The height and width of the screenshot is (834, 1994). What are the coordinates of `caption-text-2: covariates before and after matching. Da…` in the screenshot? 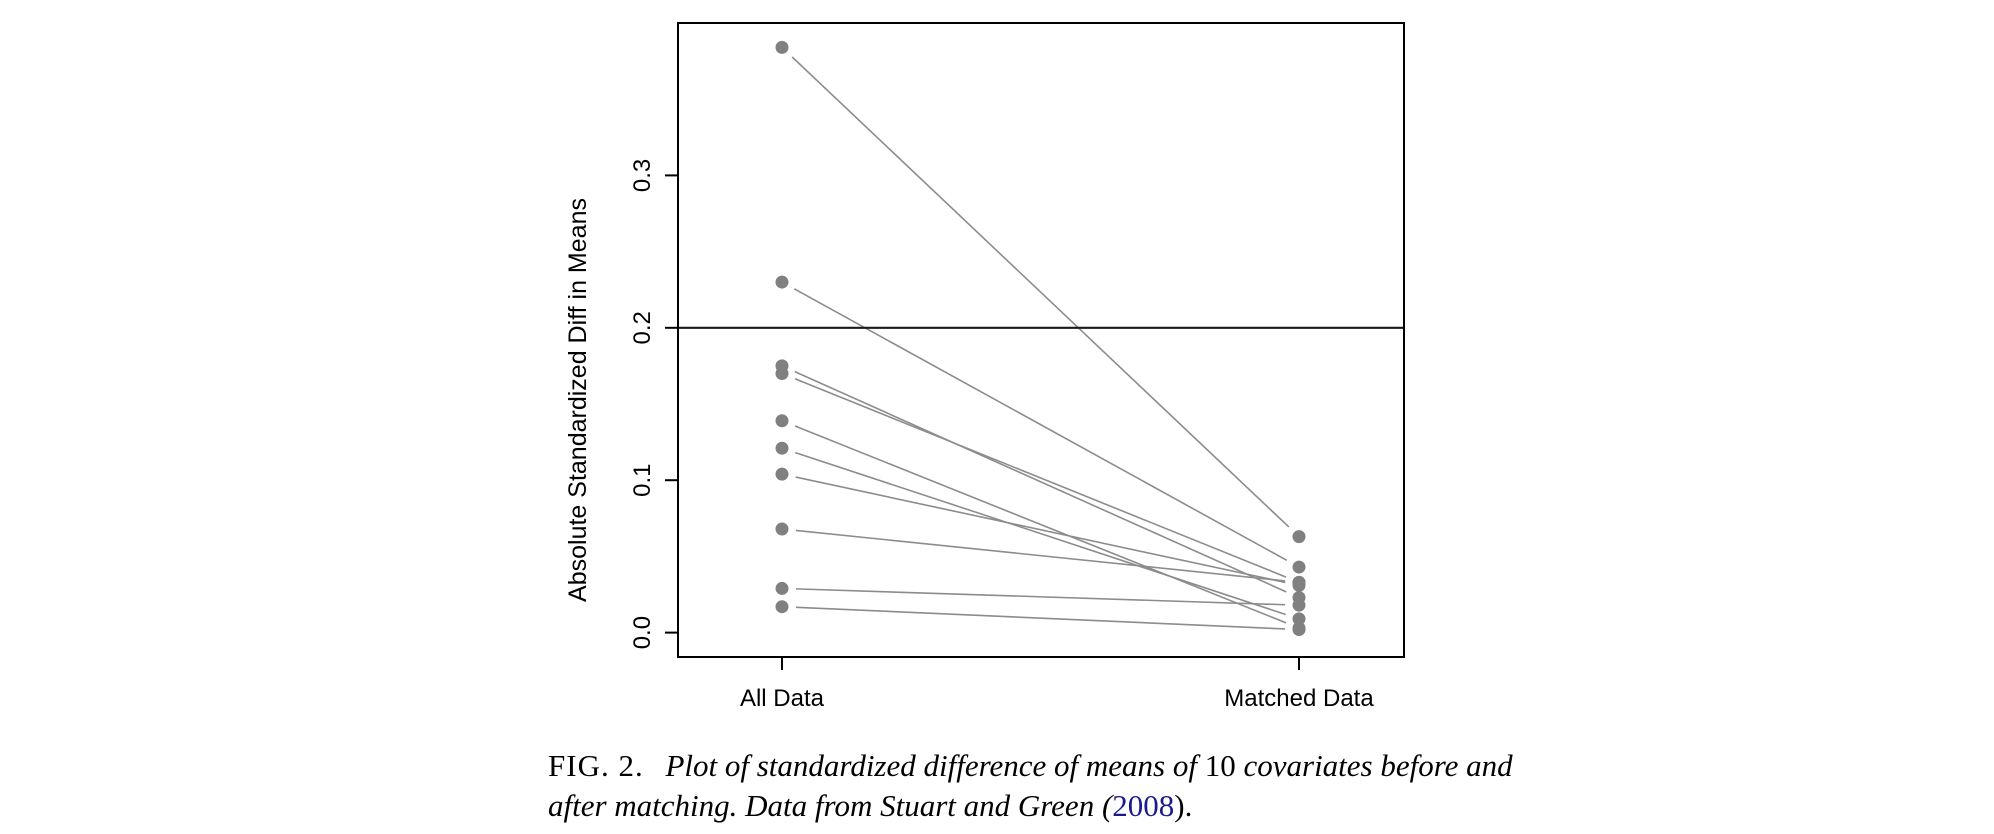 It's located at (1030, 785).